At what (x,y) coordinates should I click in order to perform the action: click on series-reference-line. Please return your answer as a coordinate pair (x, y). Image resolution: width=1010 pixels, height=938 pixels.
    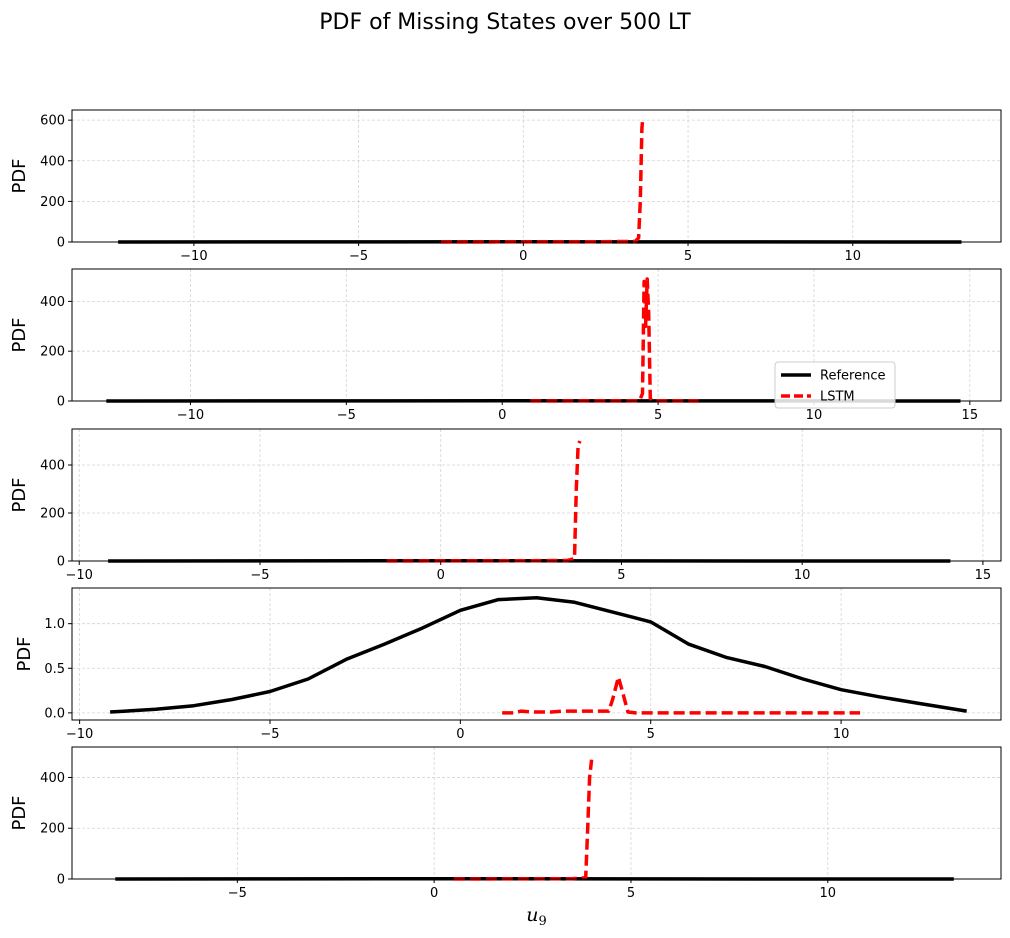
    Looking at the image, I should click on (538, 655).